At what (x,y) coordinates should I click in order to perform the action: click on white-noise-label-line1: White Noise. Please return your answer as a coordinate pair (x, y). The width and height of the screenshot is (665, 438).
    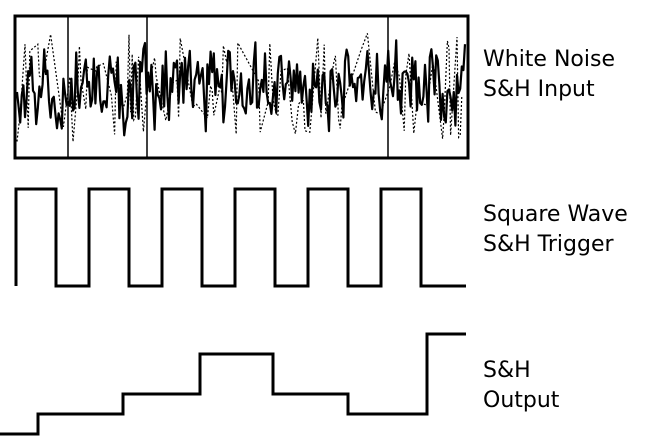
    Looking at the image, I should click on (549, 59).